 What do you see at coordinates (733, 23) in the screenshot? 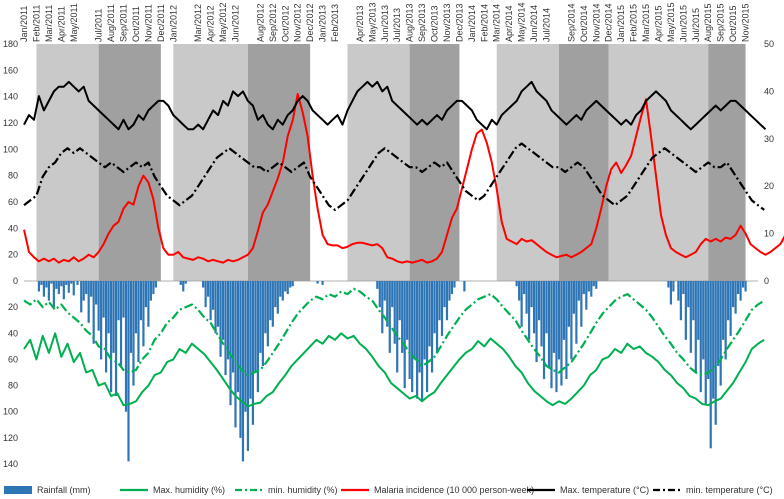
I see `month-tick-label: Oct/2015` at bounding box center [733, 23].